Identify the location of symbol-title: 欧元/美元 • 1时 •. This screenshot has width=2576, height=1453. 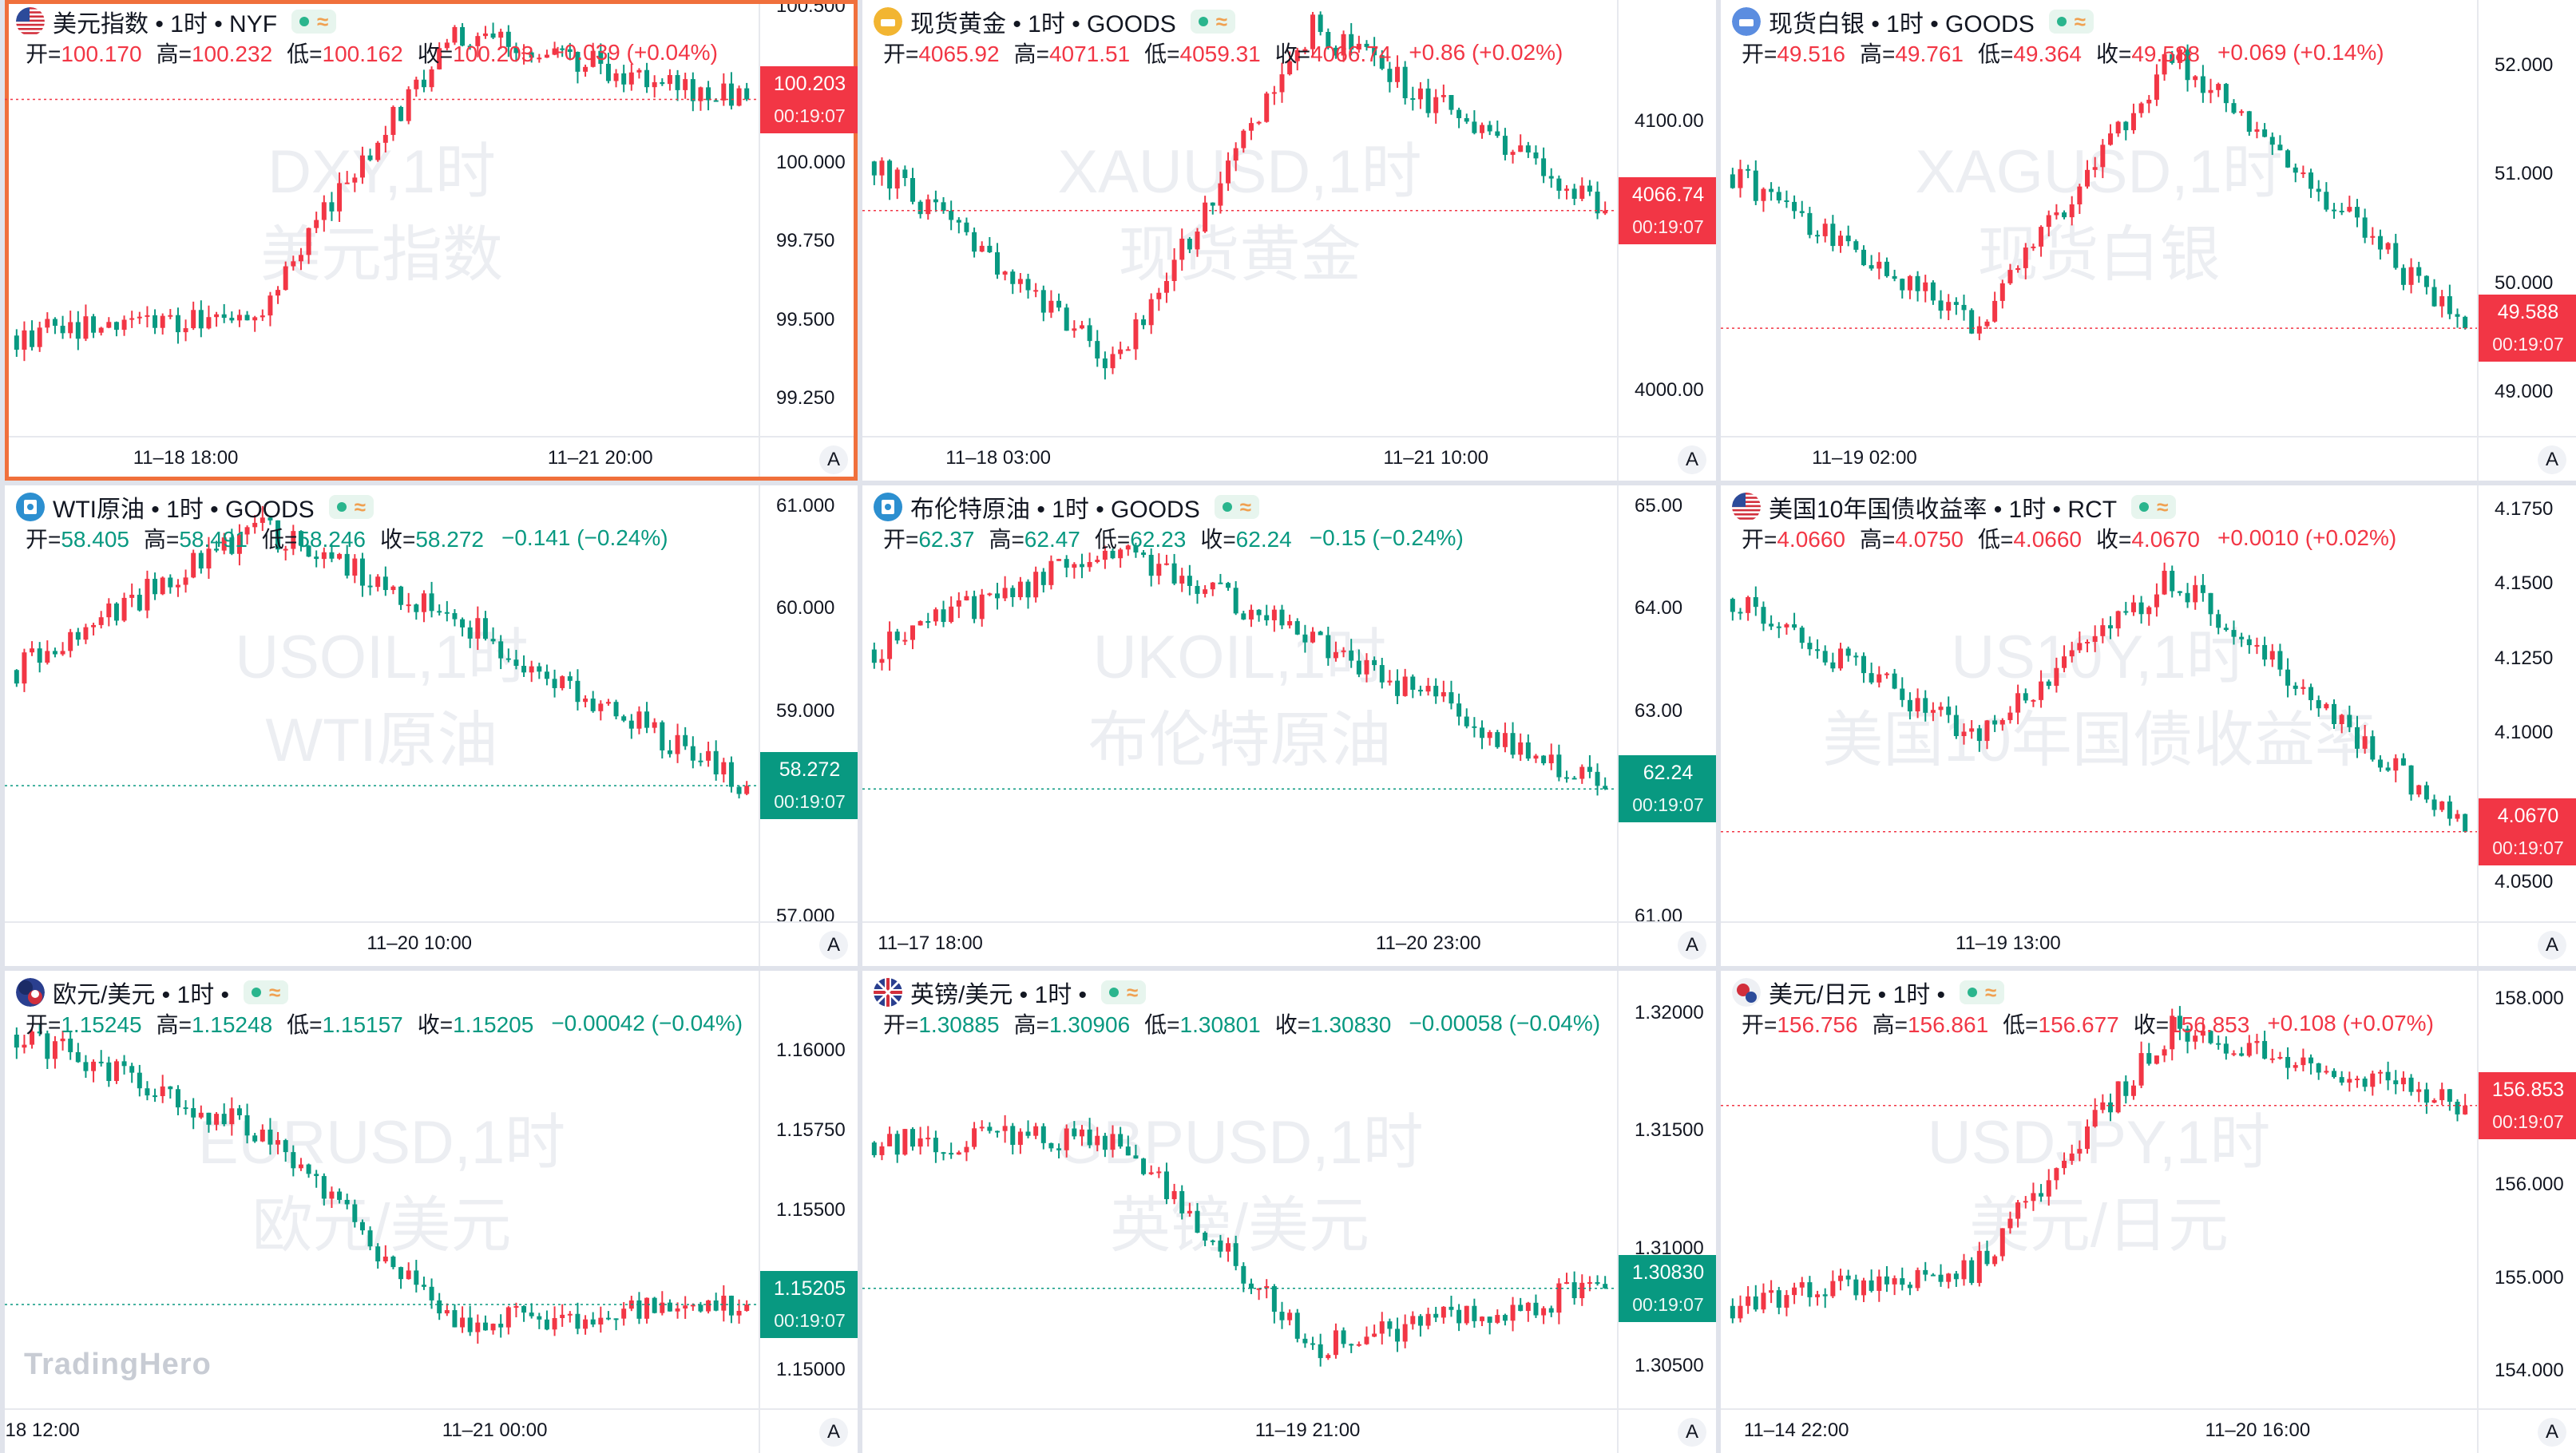
(141, 995).